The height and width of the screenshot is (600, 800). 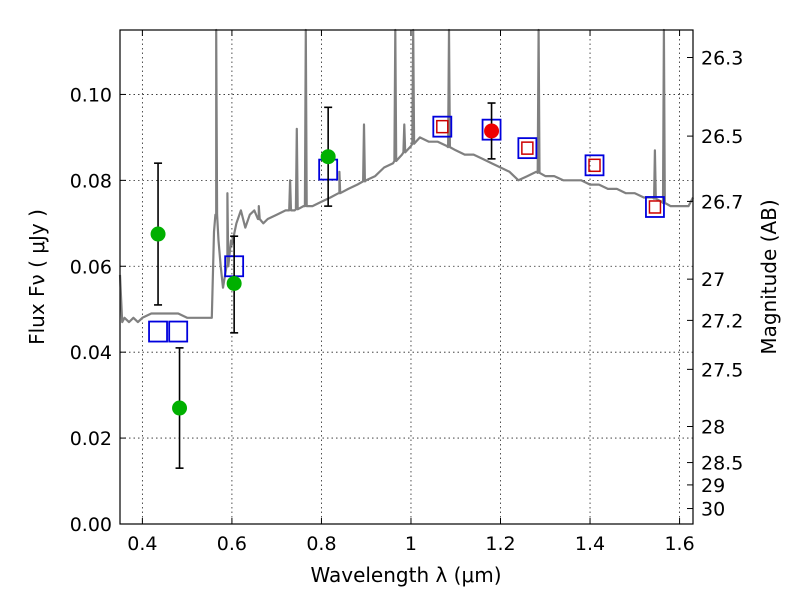 I want to click on y-axis-label-right: Magnitude (AB), so click(x=769, y=276).